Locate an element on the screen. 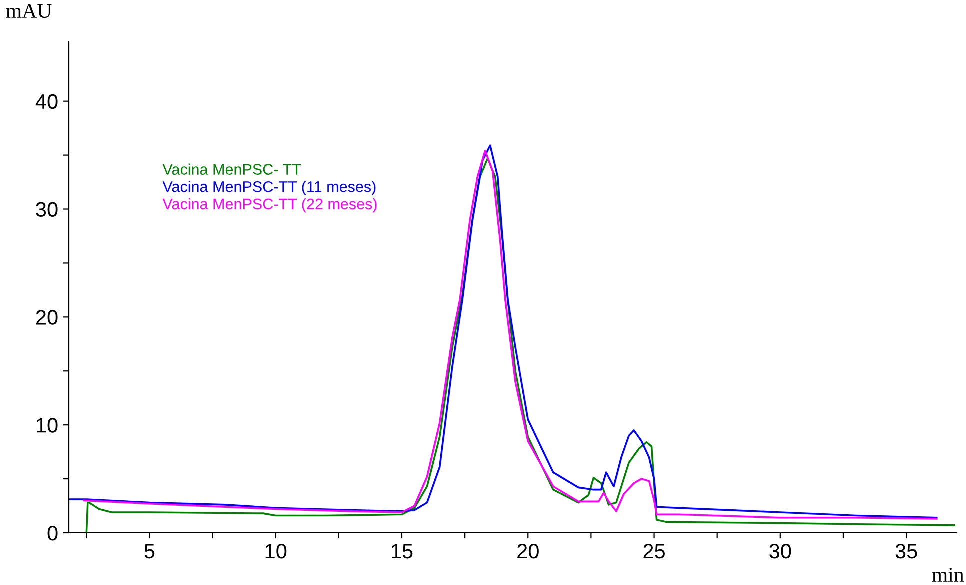 This screenshot has width=966, height=585. x-tick-label: 15 is located at coordinates (402, 551).